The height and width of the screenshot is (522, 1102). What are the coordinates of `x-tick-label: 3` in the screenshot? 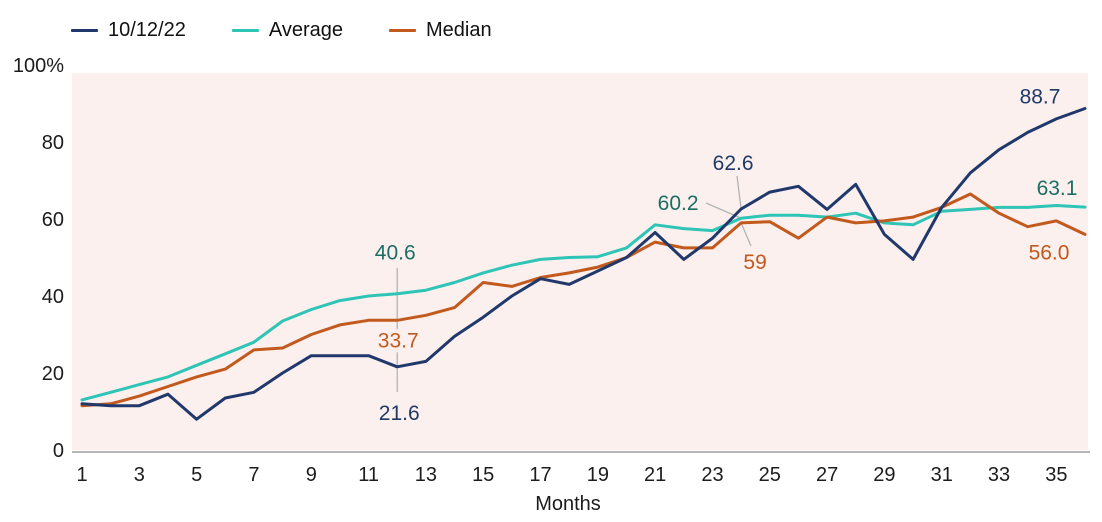 It's located at (139, 475).